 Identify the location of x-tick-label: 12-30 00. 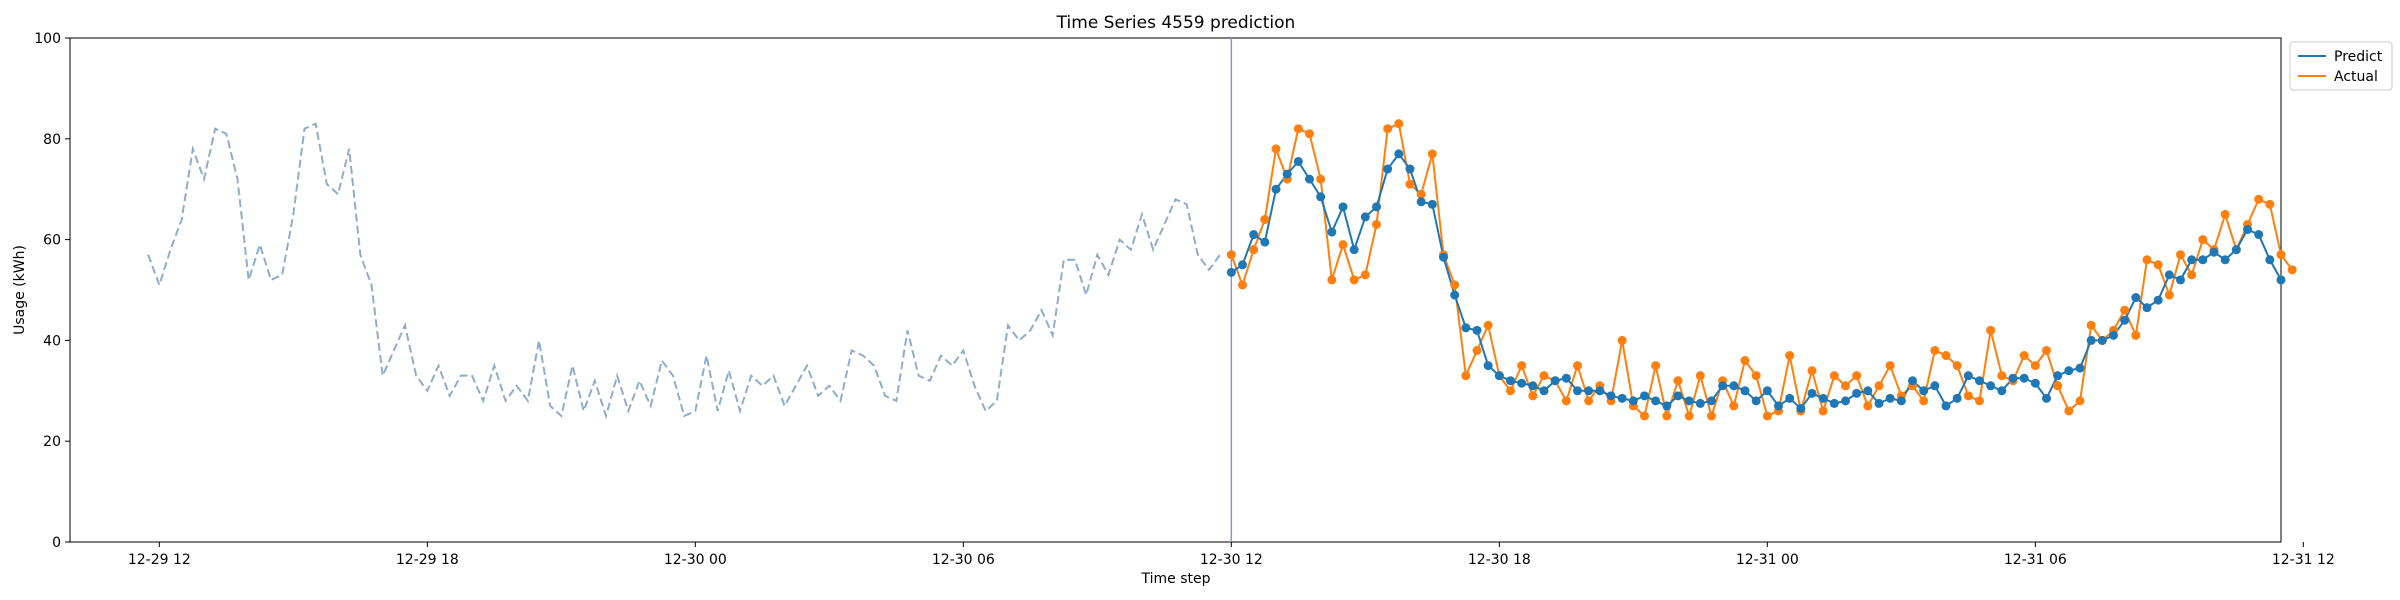
(695, 560).